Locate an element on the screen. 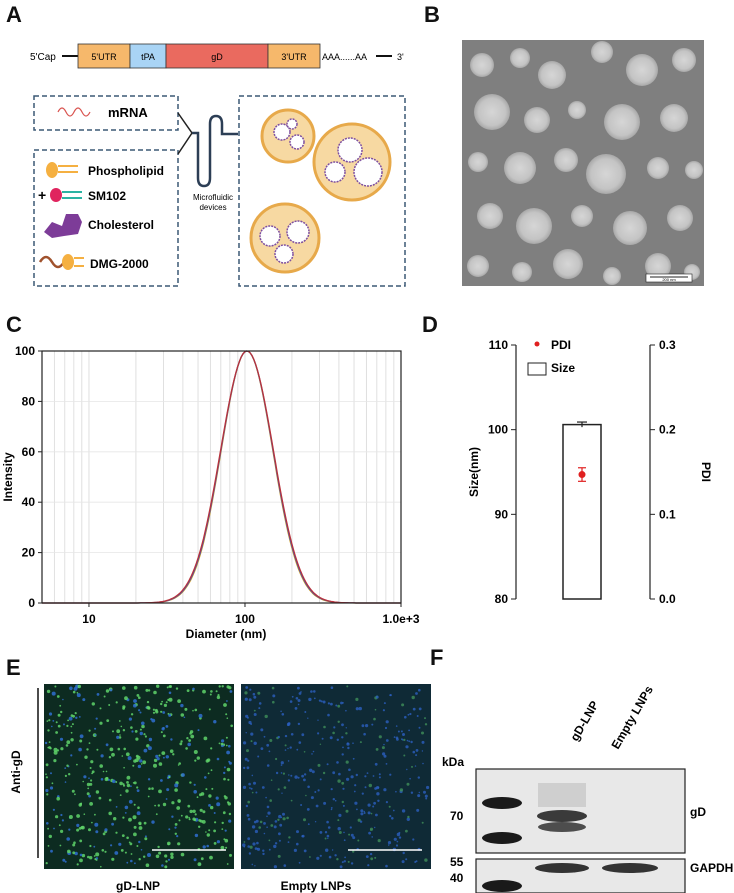 This screenshot has height=893, width=734. gd-smear is located at coordinates (562, 795).